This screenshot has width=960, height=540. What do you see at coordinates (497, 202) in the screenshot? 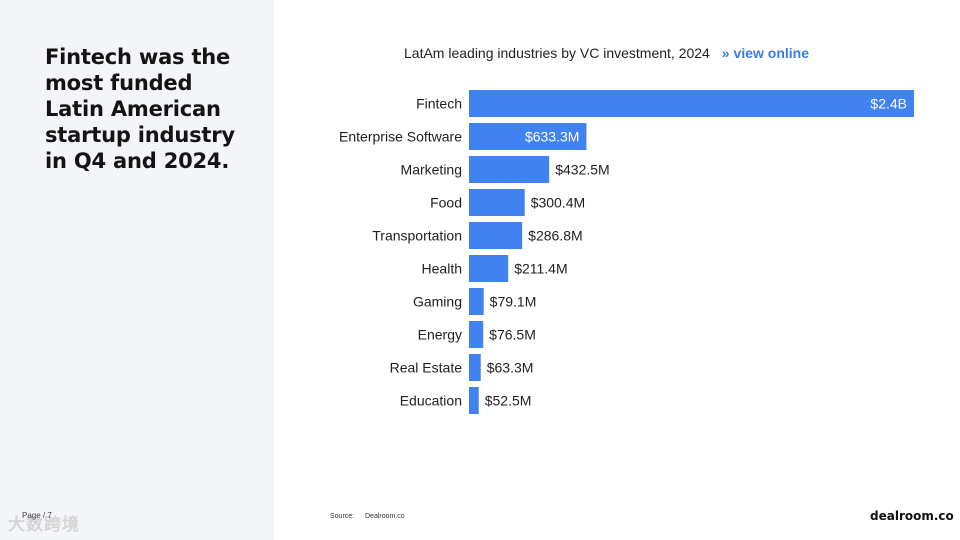
I see `bar-food` at bounding box center [497, 202].